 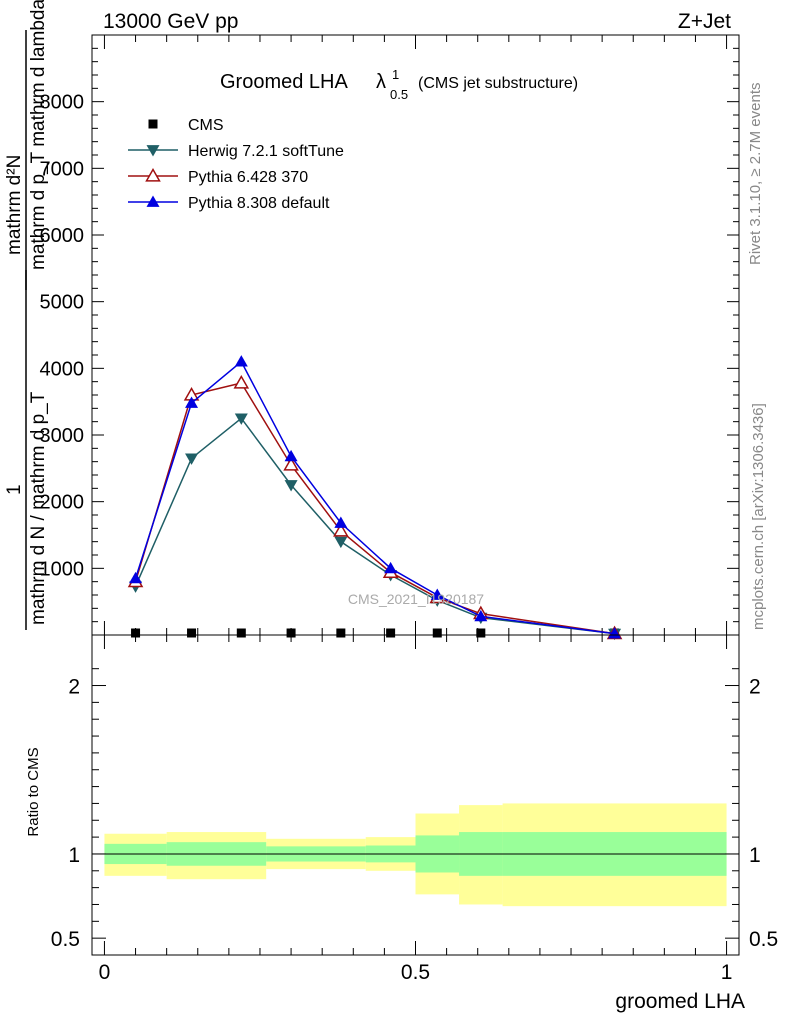 What do you see at coordinates (755, 174) in the screenshot?
I see `rivet-label: Rivet 3.1.10, ≥ 2.7M events` at bounding box center [755, 174].